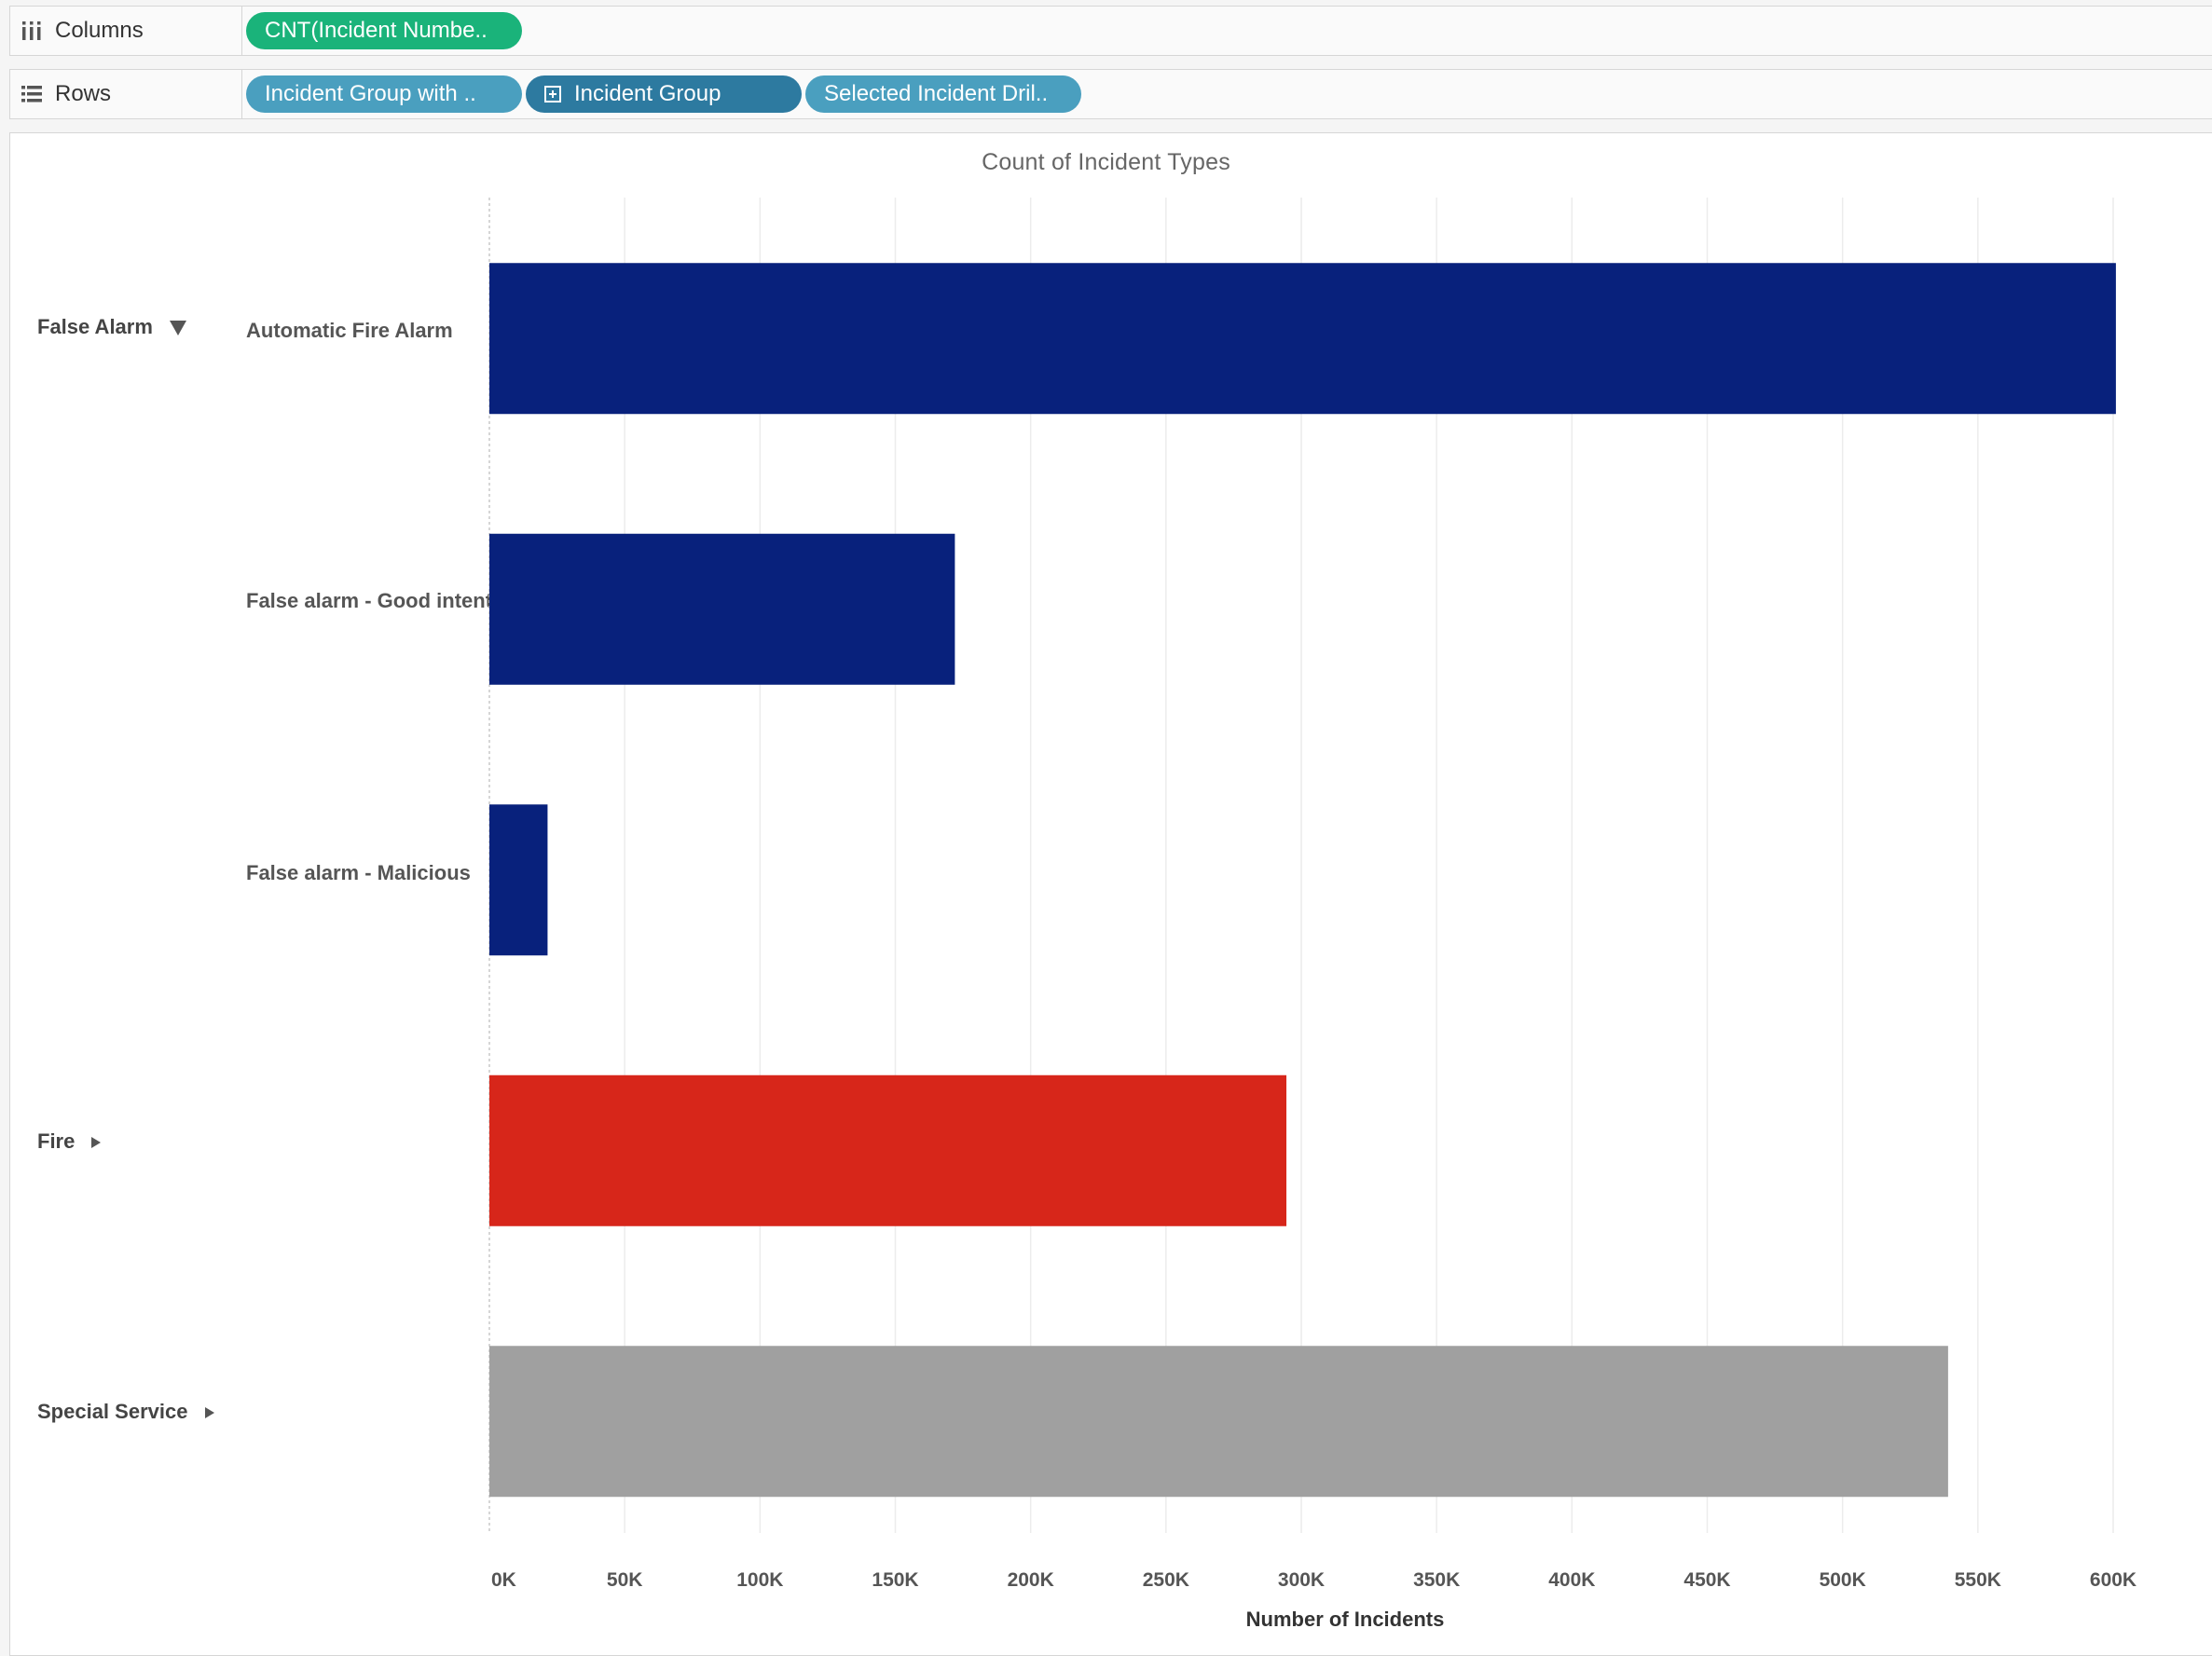  I want to click on chart-title: Count of Incident Types, so click(1106, 162).